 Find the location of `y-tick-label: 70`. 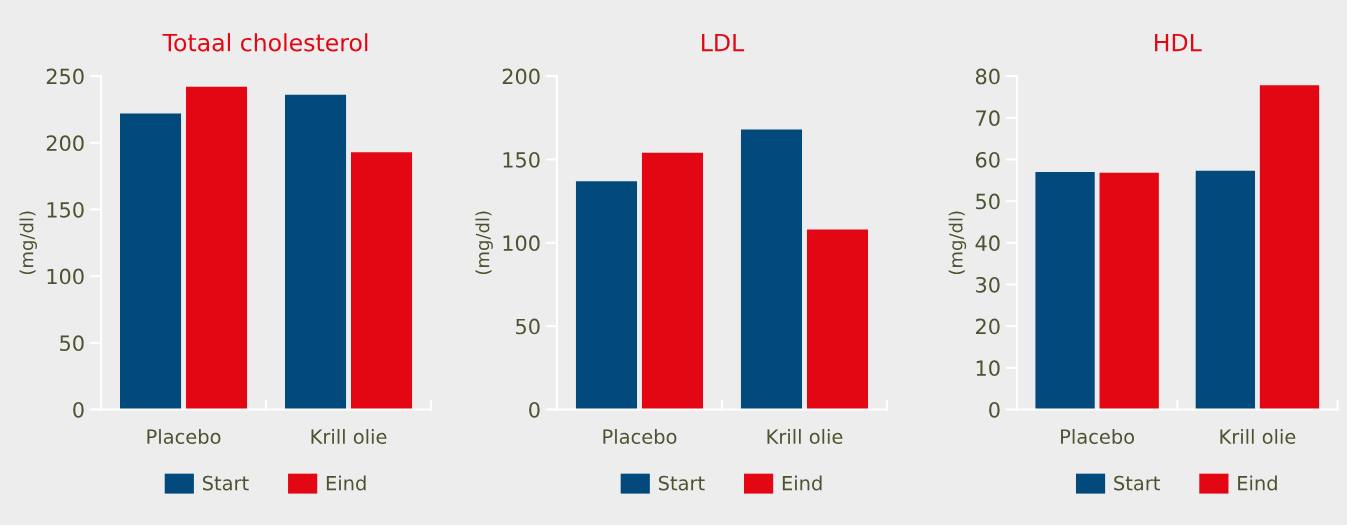

y-tick-label: 70 is located at coordinates (988, 118).